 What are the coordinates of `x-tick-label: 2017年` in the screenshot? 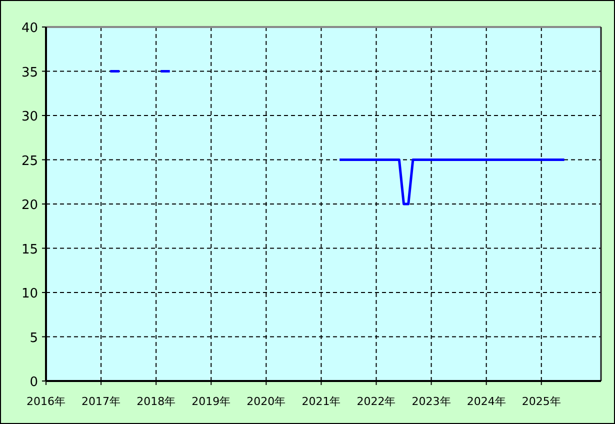 It's located at (101, 401).